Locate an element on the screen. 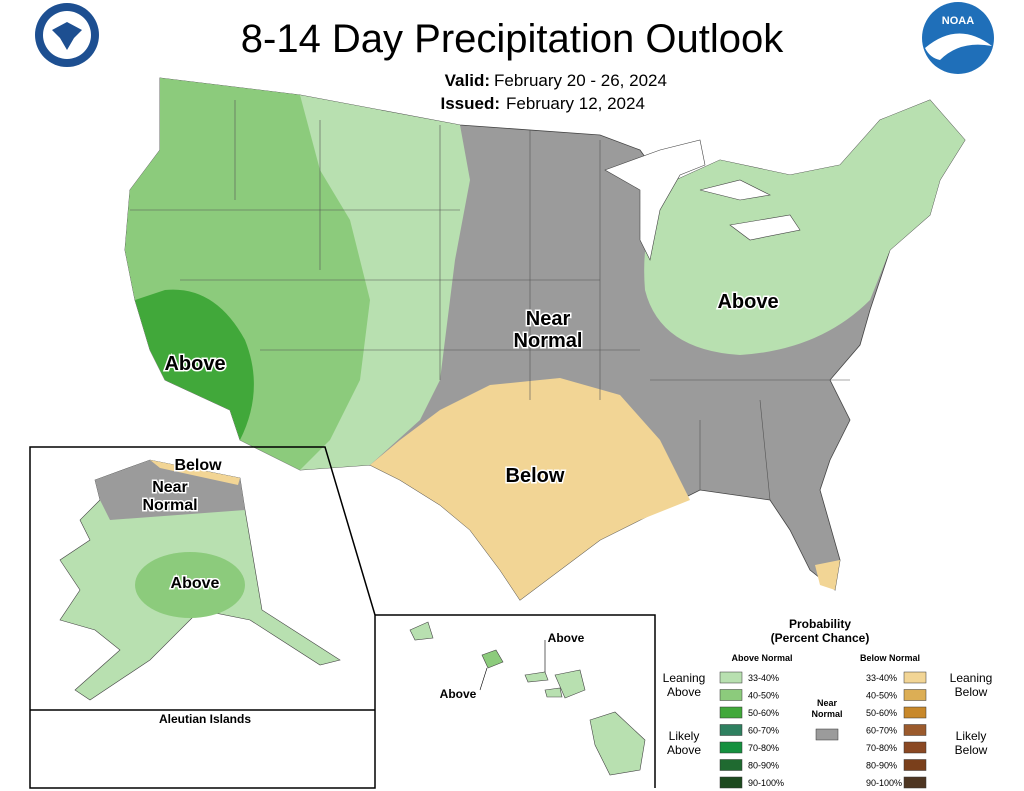 The image size is (1024, 791). issued-date: February 12, 2024 is located at coordinates (575, 103).